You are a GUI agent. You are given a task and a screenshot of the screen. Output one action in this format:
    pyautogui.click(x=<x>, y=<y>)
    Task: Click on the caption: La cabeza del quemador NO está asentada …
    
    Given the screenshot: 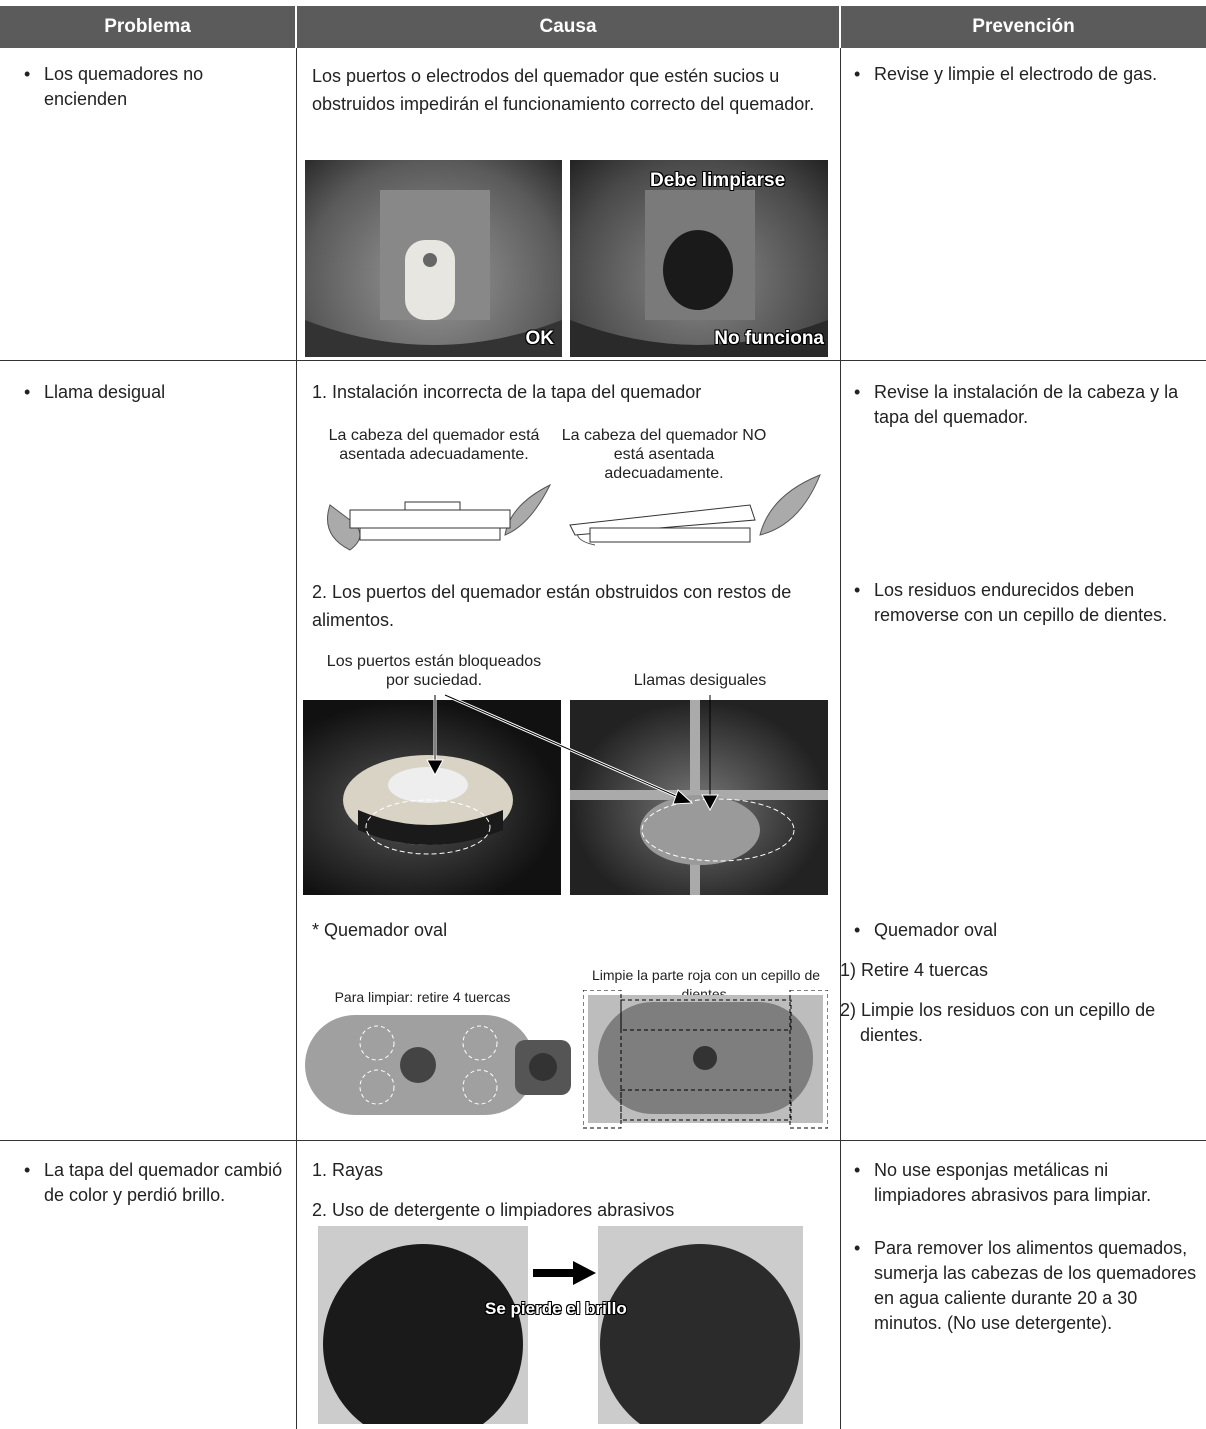 What is the action you would take?
    pyautogui.click(x=664, y=454)
    